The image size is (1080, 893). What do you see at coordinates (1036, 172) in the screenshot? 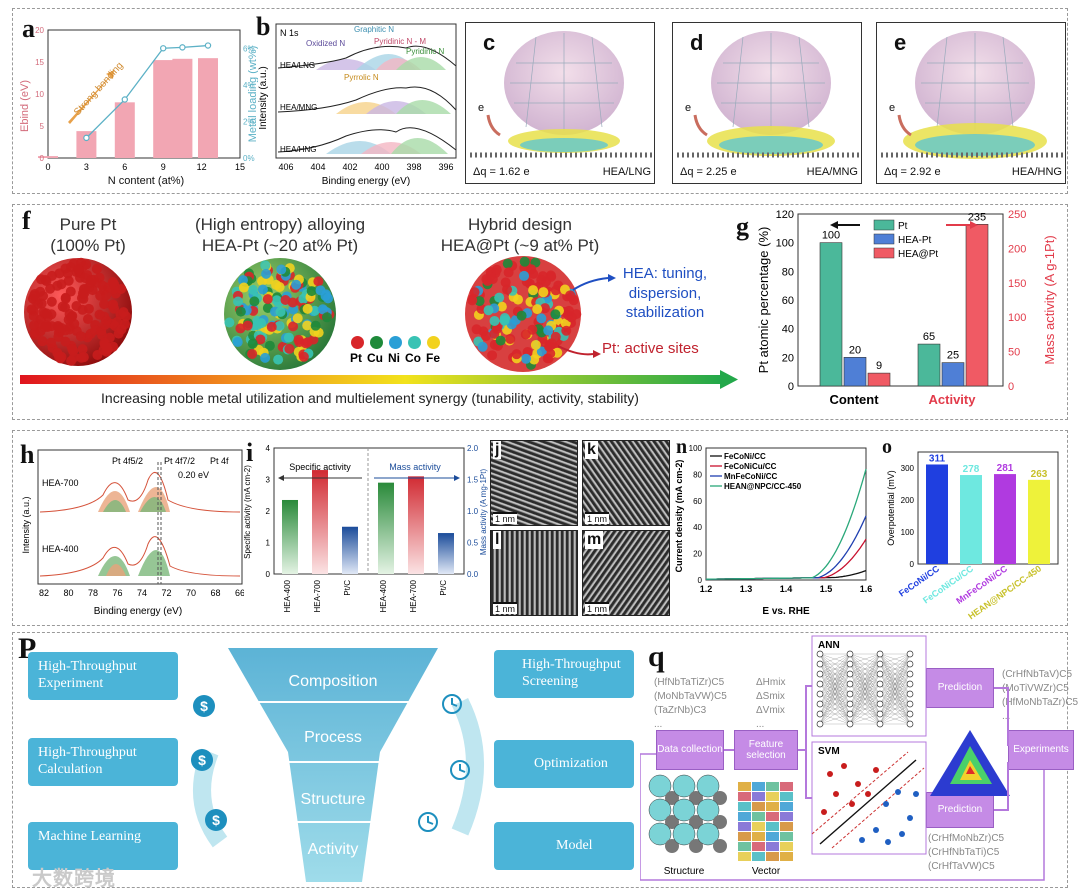
I see `structure-name-e: HEA/HNG` at bounding box center [1036, 172].